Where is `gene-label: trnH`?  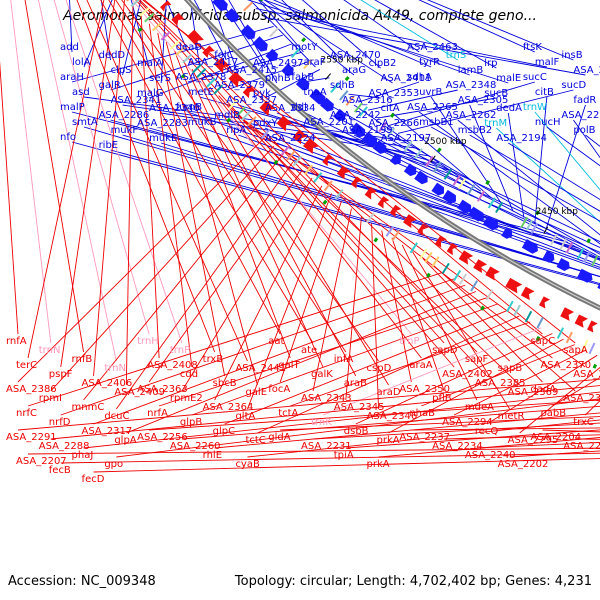
gene-label: trnH is located at coordinates (148, 341).